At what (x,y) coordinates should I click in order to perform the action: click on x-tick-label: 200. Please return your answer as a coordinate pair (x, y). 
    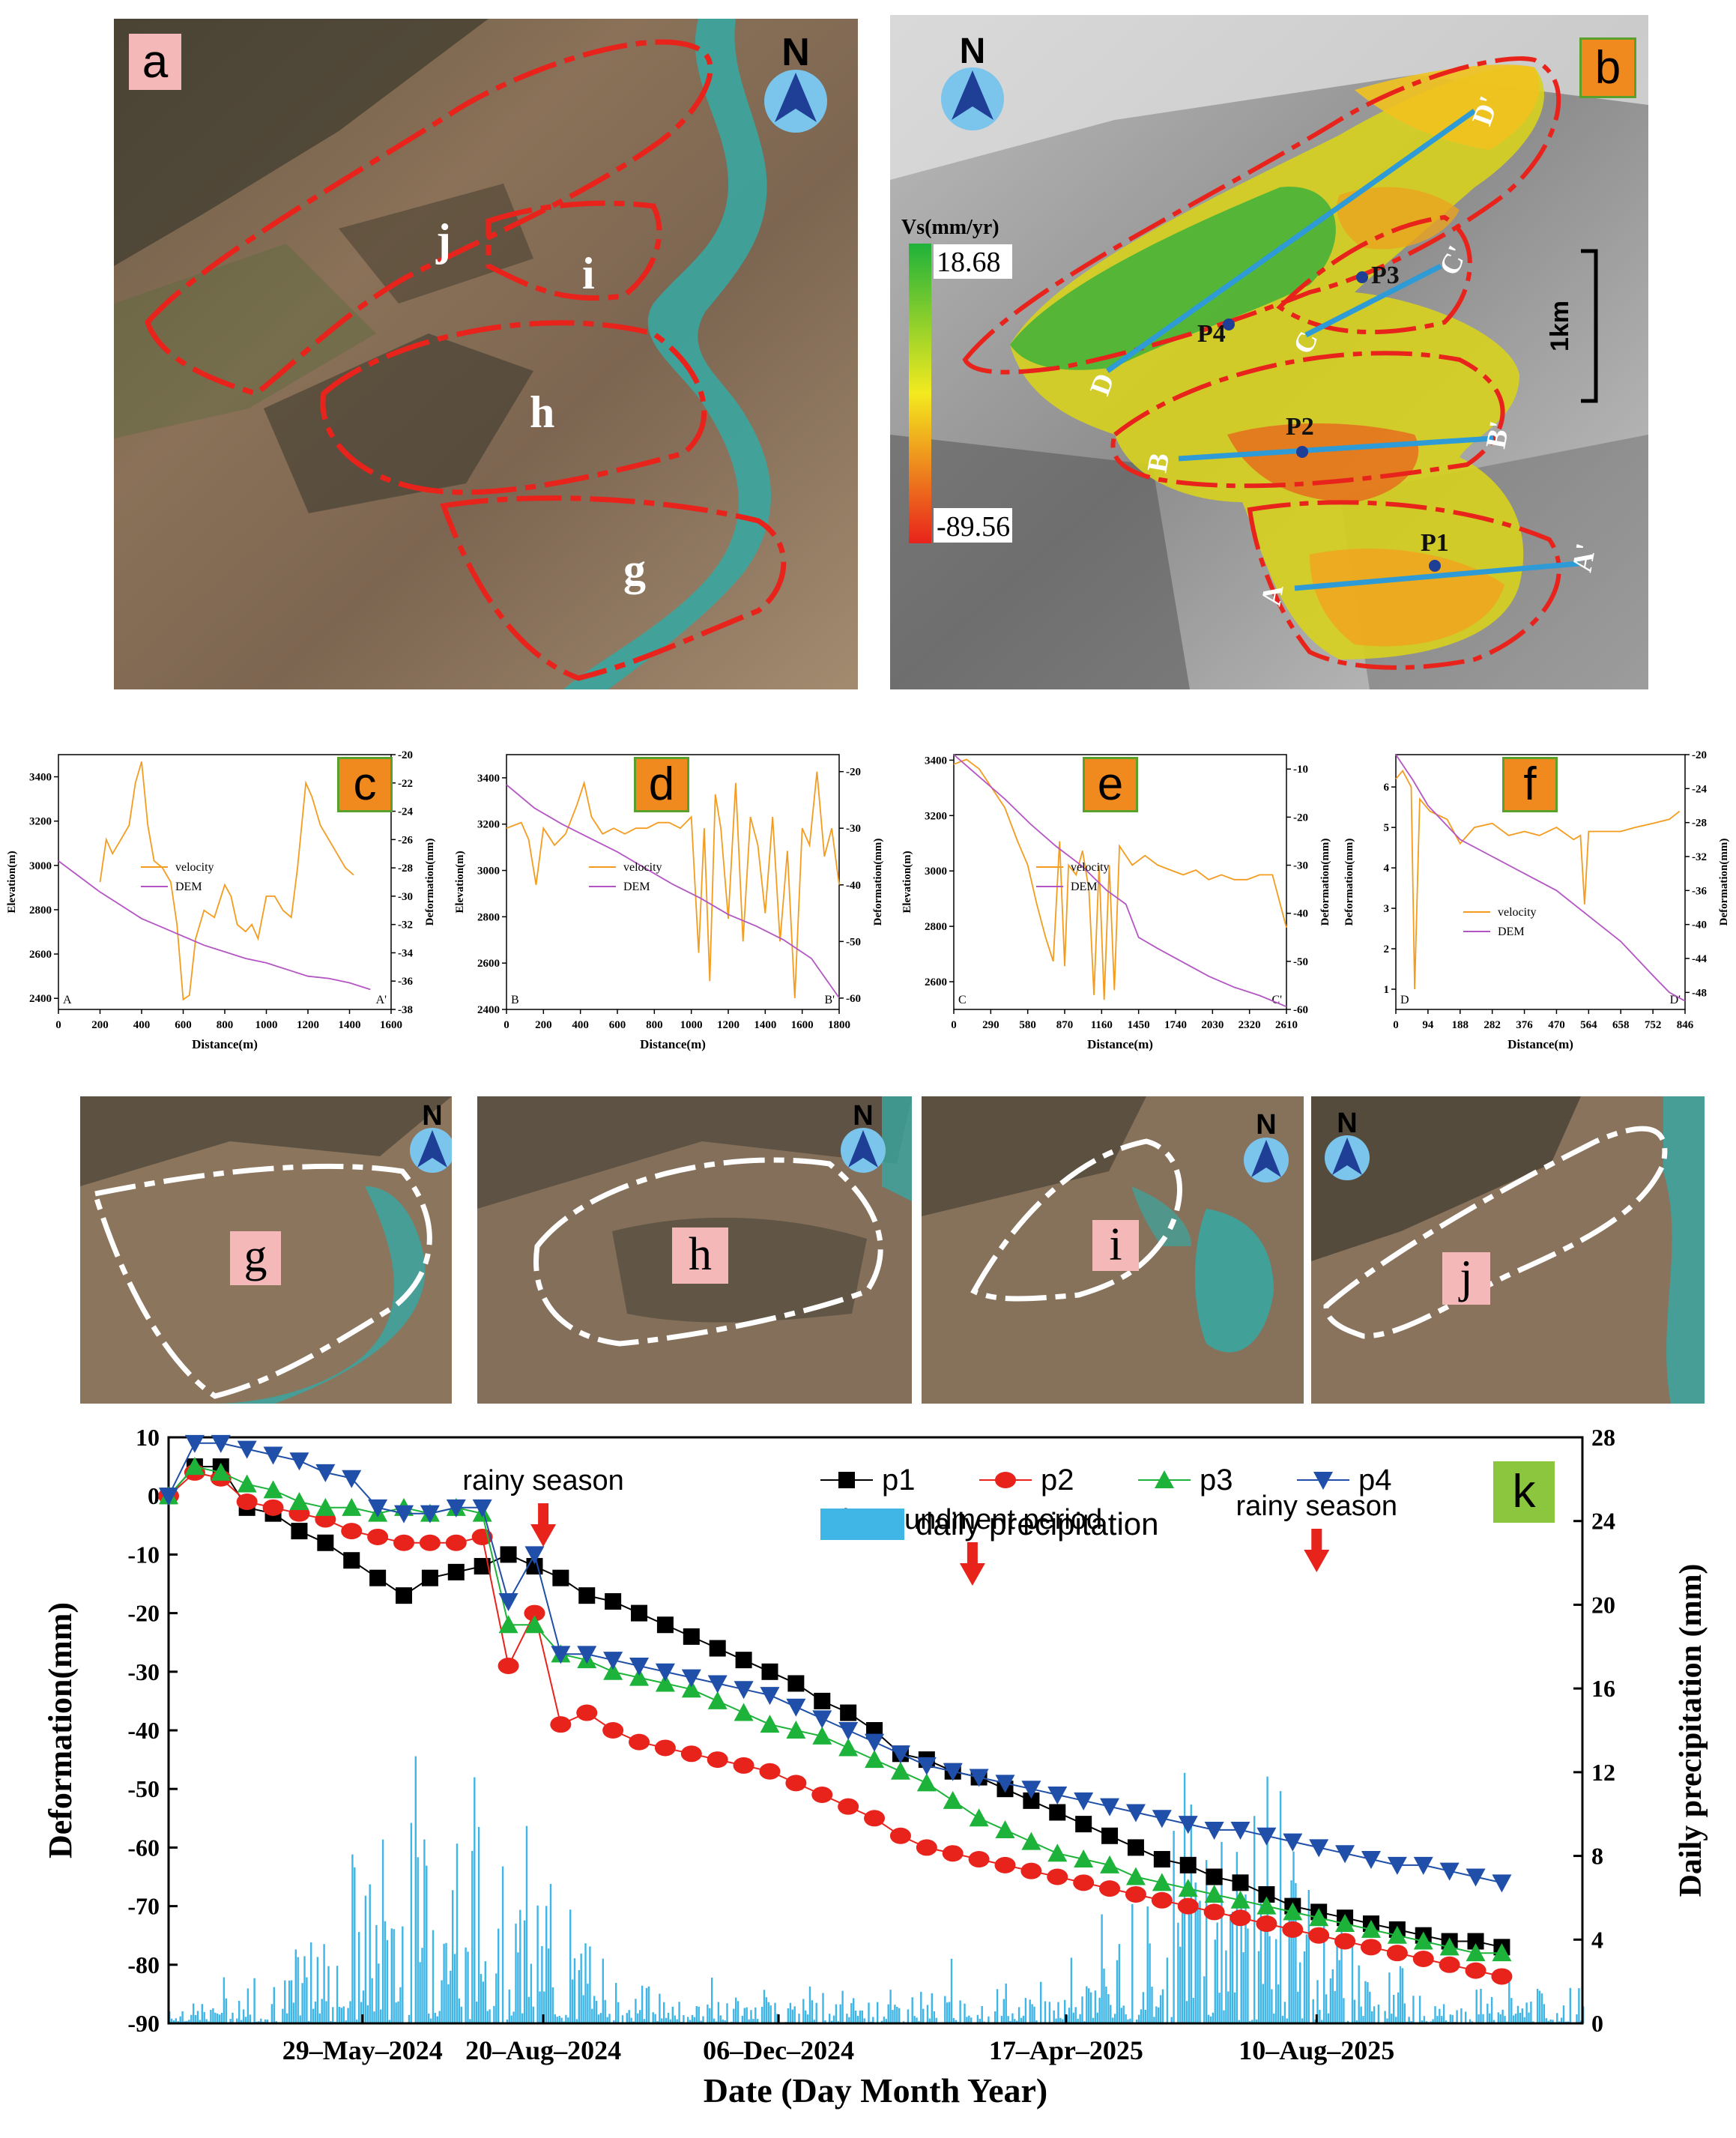
    Looking at the image, I should click on (543, 1025).